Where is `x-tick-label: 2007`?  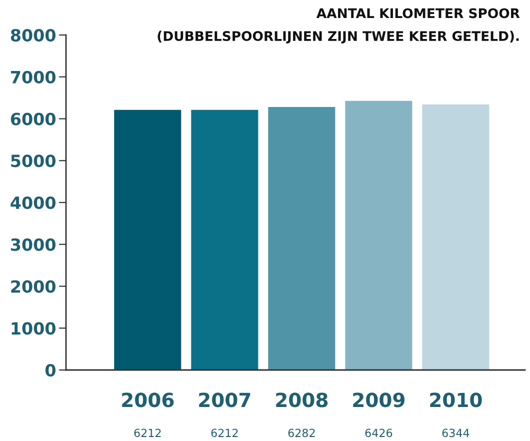 x-tick-label: 2007 is located at coordinates (224, 400).